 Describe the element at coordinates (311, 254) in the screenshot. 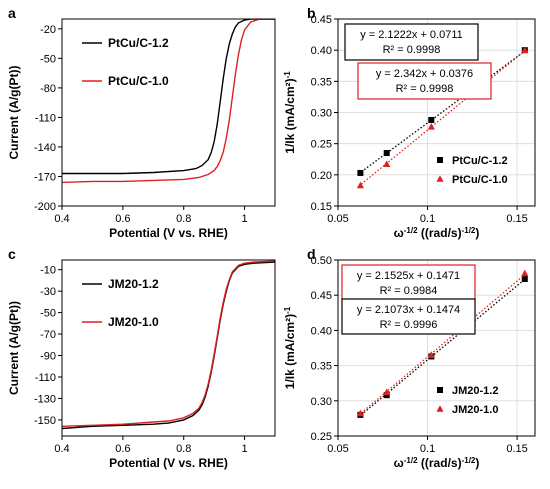

I see `panel-label: d` at that location.